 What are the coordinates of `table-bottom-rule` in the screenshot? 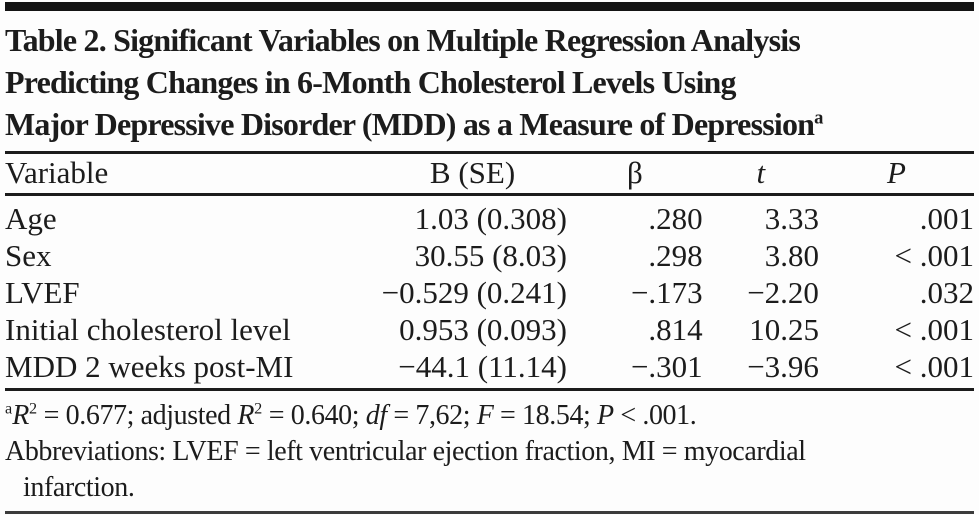 It's located at (489, 512).